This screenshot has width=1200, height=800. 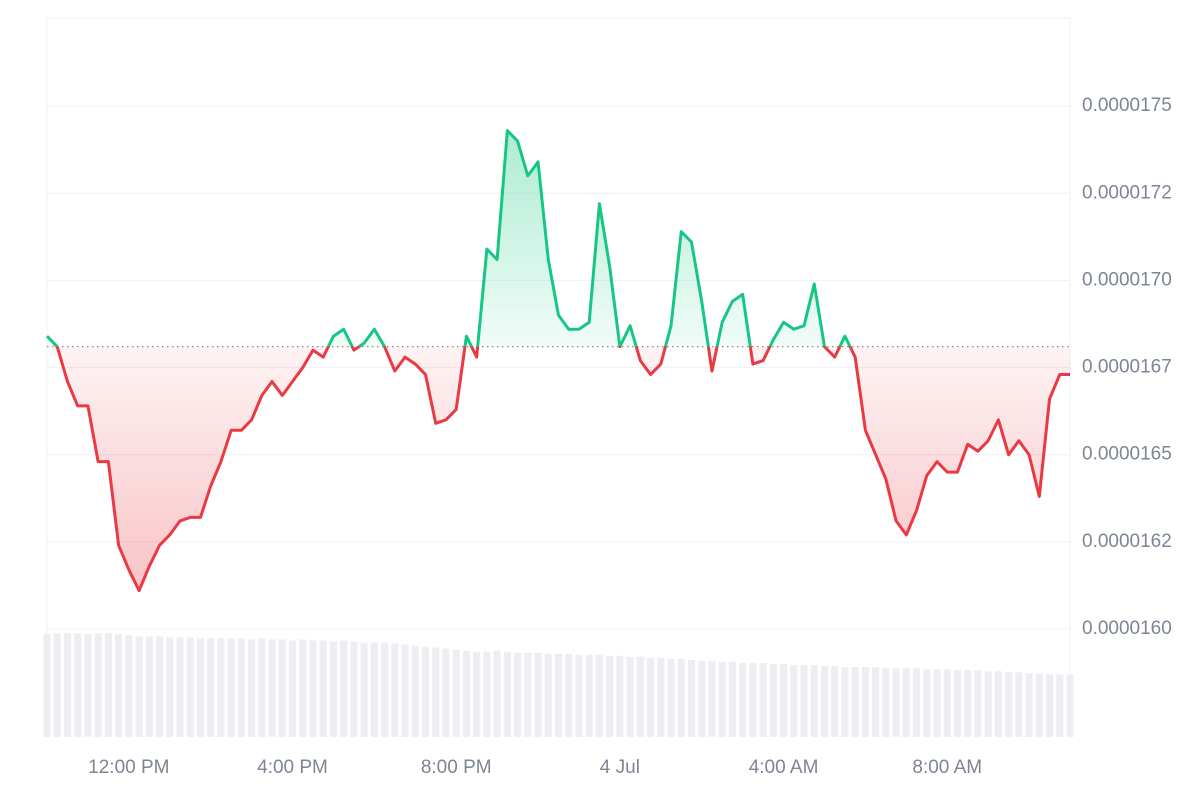 I want to click on y-tick-label: 0.0000175, so click(x=1127, y=105).